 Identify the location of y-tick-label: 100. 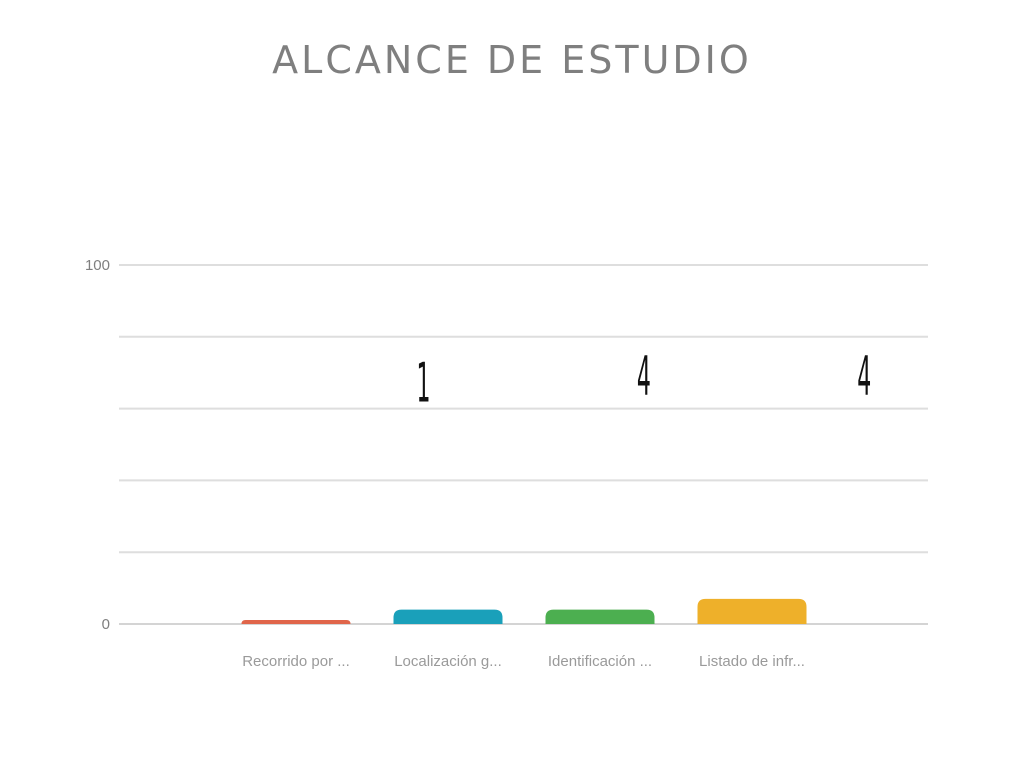
(97, 265).